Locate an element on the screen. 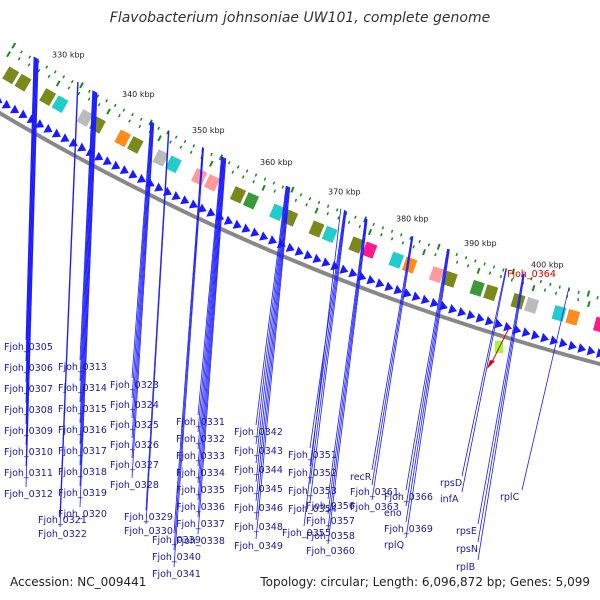 The image size is (600, 600). gene-label: Fjoh_0341 is located at coordinates (176, 574).